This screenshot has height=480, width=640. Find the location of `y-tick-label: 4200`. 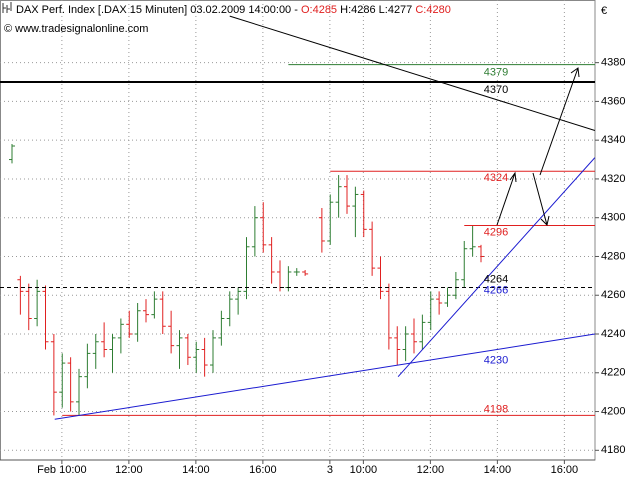

y-tick-label: 4200 is located at coordinates (613, 411).